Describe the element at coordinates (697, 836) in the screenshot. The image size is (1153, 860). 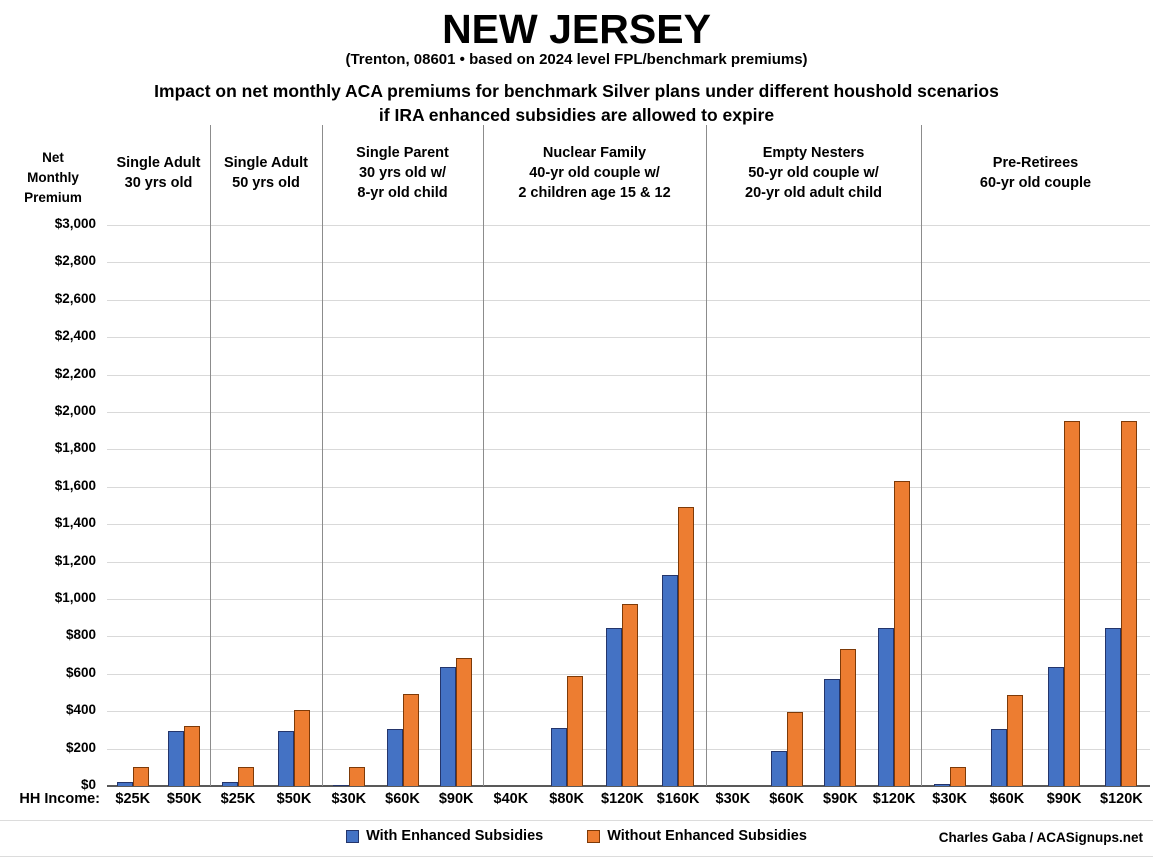
I see `legend-item-without-enhanced: Without Enhanced Subsidies` at that location.